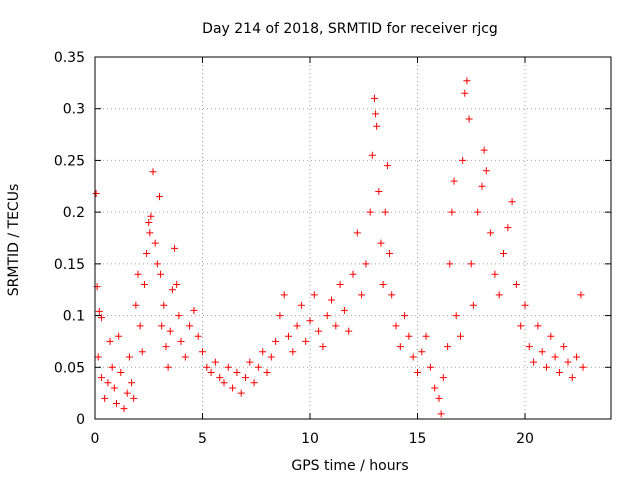 The height and width of the screenshot is (480, 640). I want to click on y-axis-label: SRMTID / TECUs, so click(14, 240).